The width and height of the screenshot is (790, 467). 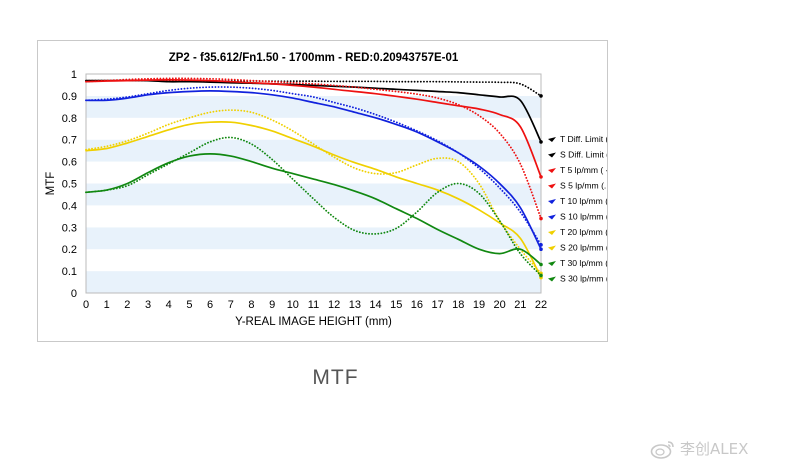 What do you see at coordinates (583, 170) in the screenshot?
I see `legend-label: T 5 lp/mm ( - )` at bounding box center [583, 170].